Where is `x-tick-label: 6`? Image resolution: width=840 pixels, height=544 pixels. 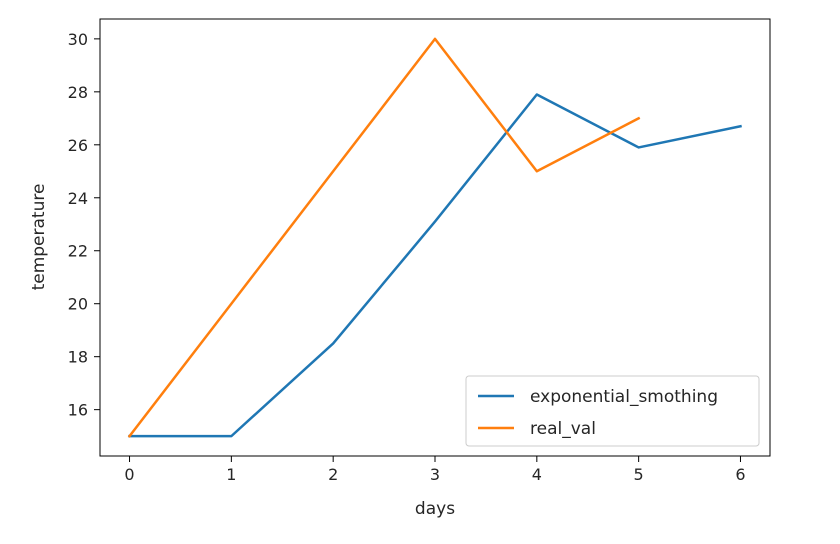
x-tick-label: 6 is located at coordinates (740, 474).